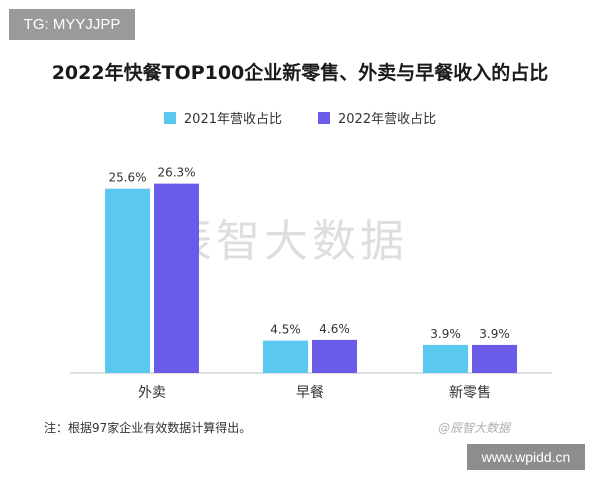 This screenshot has width=600, height=480. What do you see at coordinates (232, 119) in the screenshot?
I see `legend-label-2021: 2021年营收占比` at bounding box center [232, 119].